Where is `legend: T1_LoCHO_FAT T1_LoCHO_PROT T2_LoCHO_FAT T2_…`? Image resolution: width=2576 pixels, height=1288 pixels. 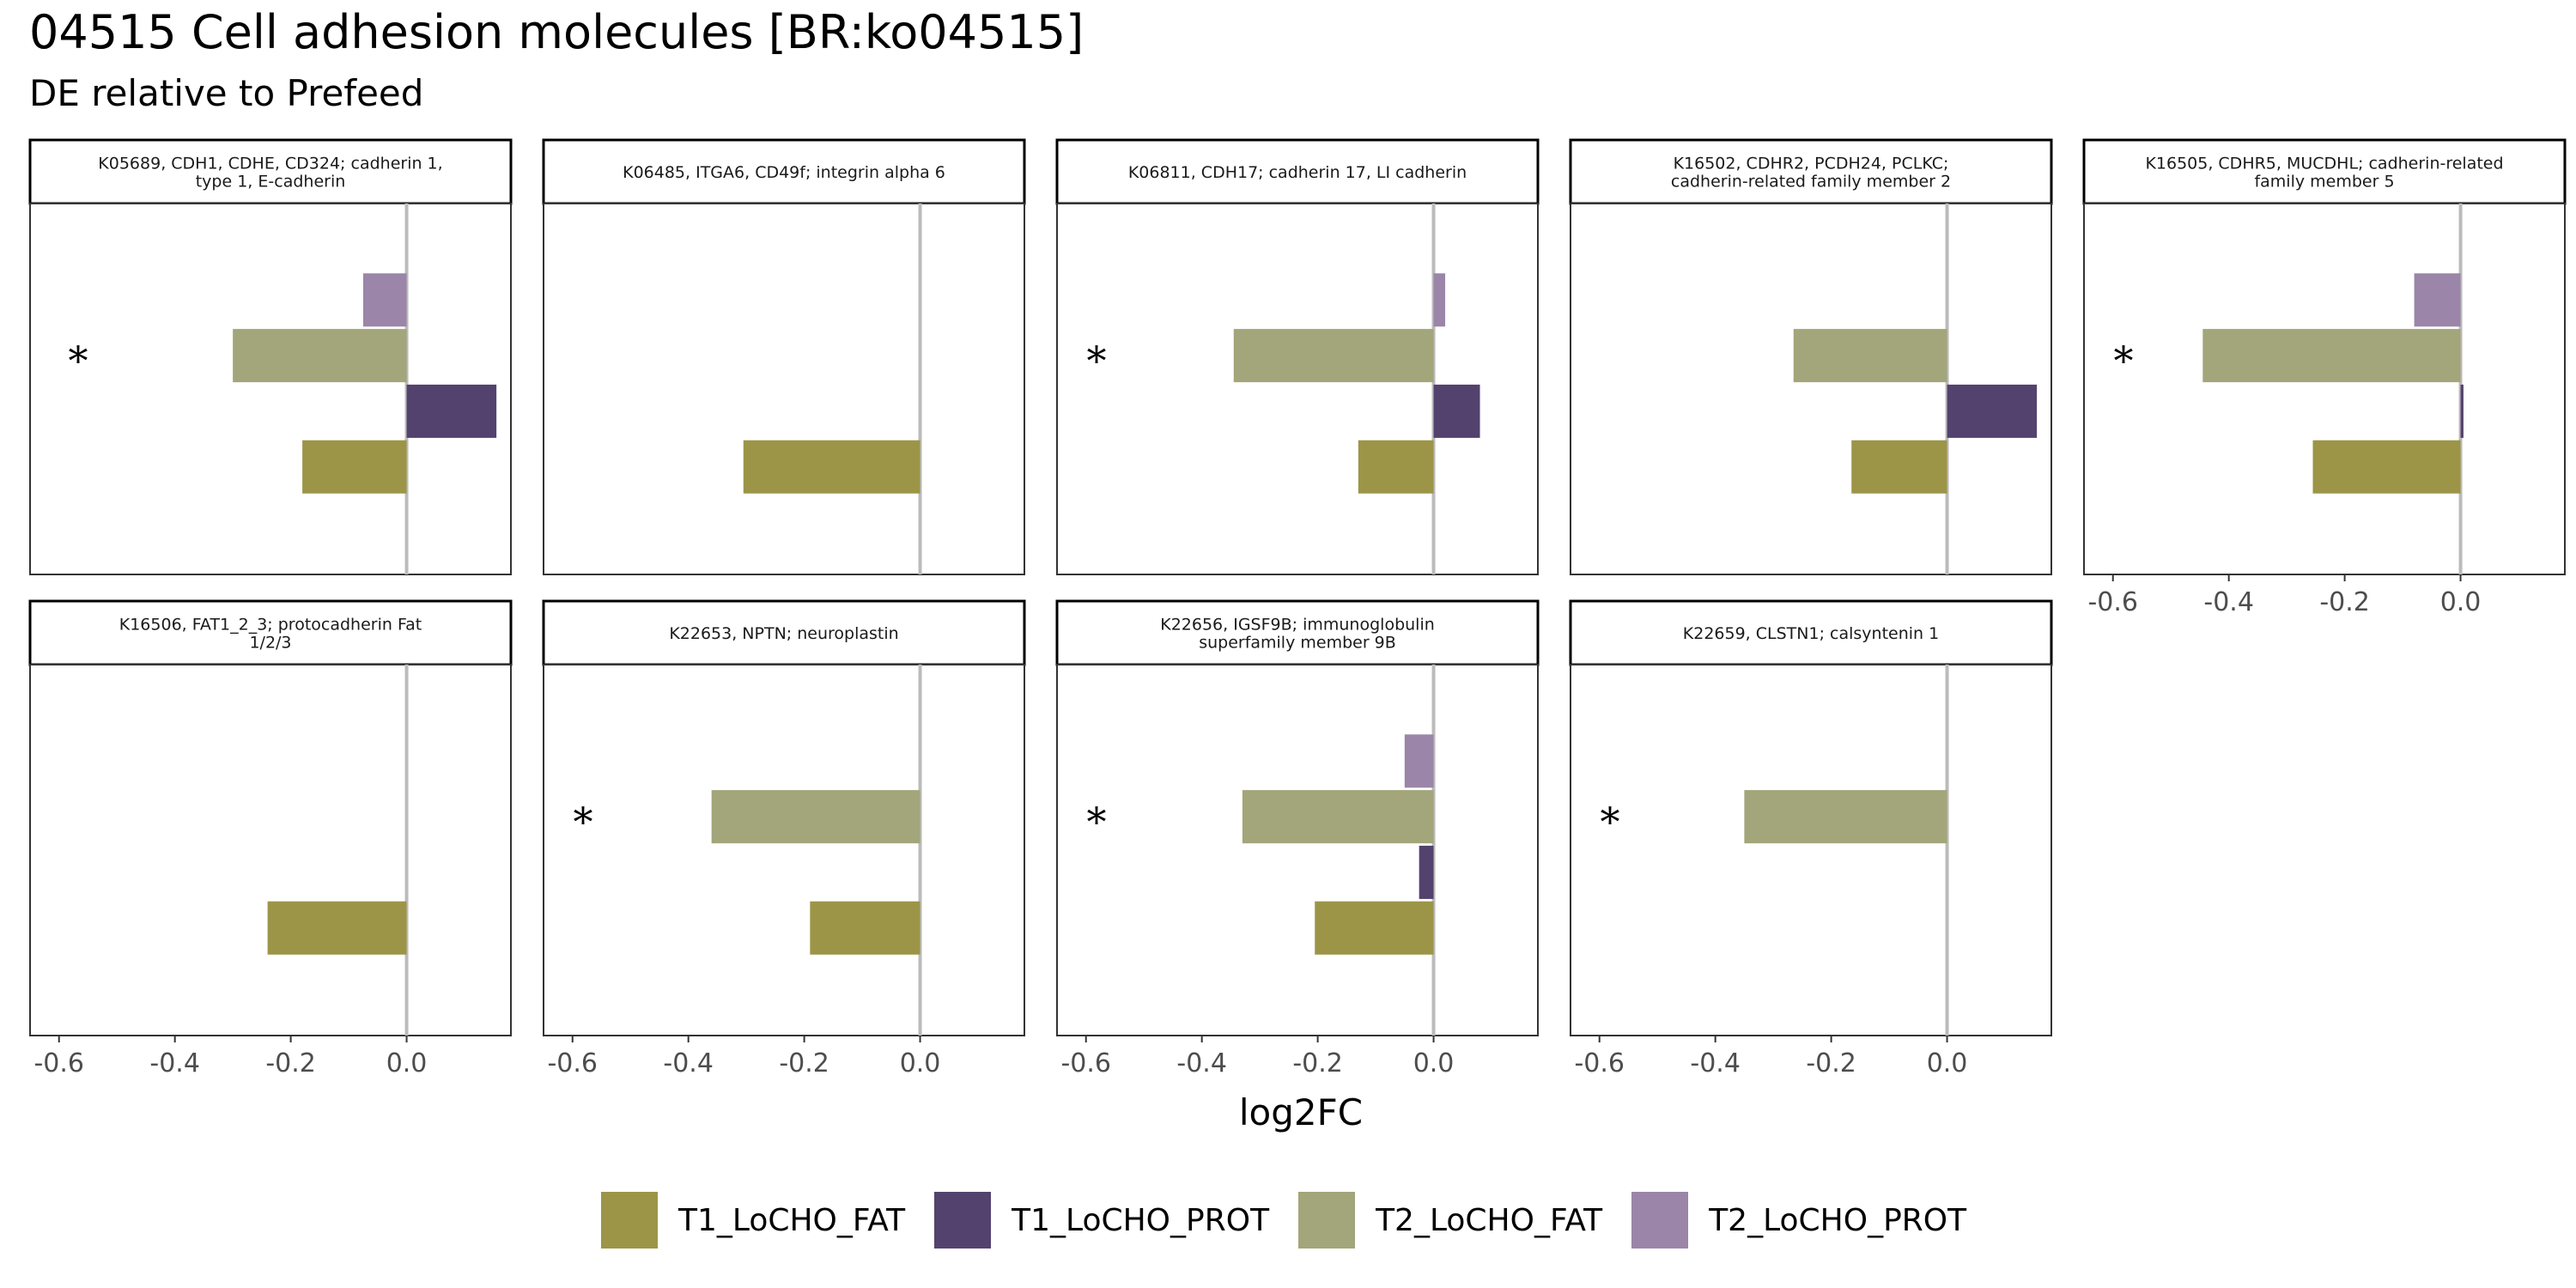 legend: T1_LoCHO_FAT T1_LoCHO_PROT T2_LoCHO_FAT T2_… is located at coordinates (1298, 1221).